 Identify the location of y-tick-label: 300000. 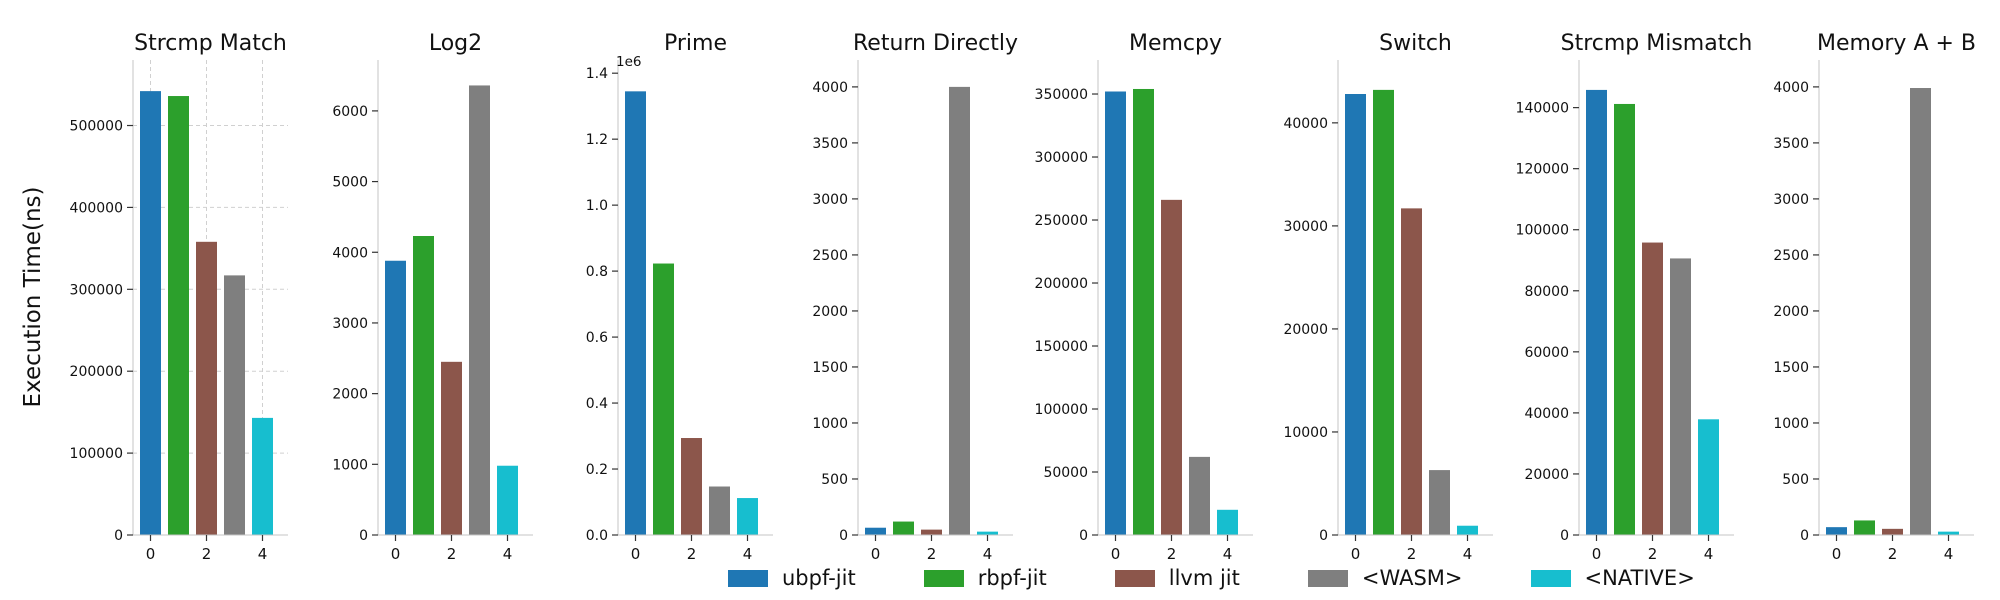
(96, 290).